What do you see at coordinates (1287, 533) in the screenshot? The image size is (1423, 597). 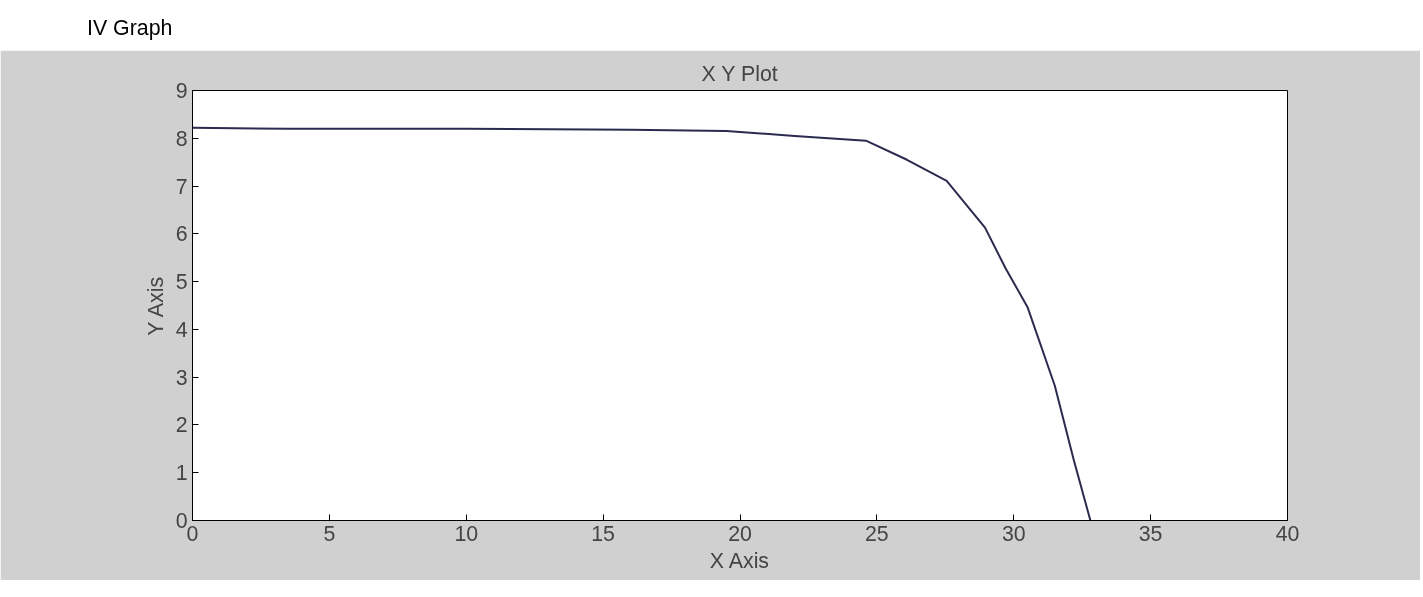 I see `x-tick-label: 40` at bounding box center [1287, 533].